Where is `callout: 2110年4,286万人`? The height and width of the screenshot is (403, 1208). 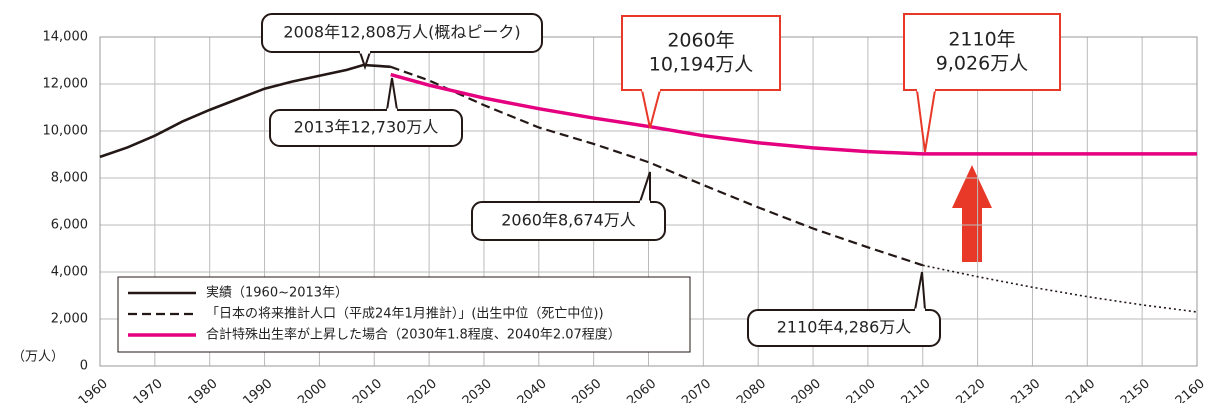
callout: 2110年4,286万人 is located at coordinates (844, 309).